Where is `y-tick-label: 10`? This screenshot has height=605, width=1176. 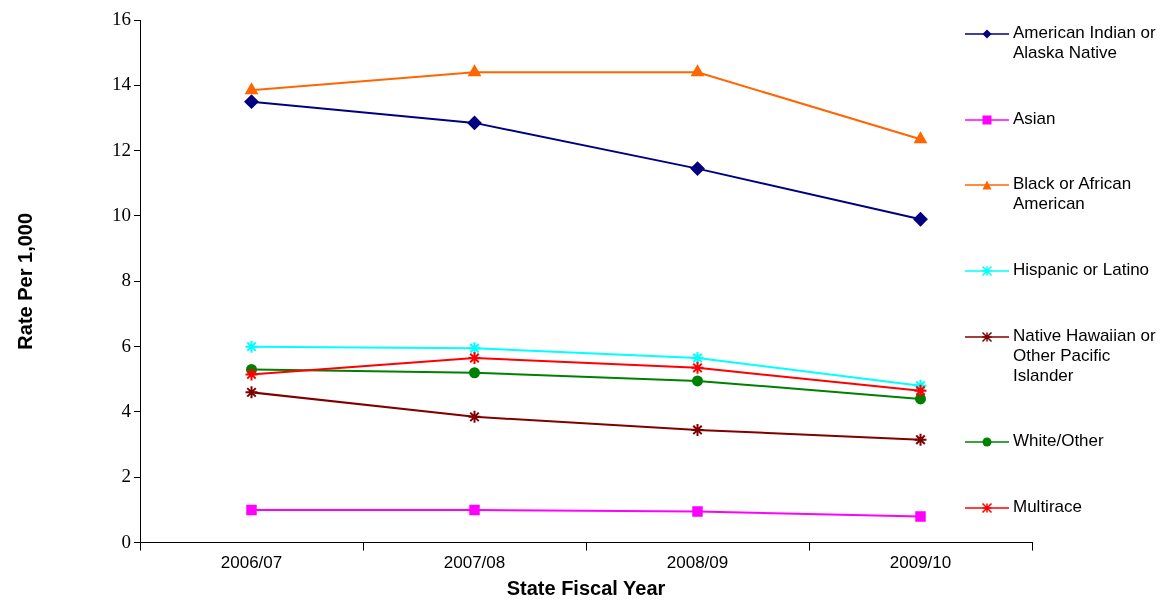 y-tick-label: 10 is located at coordinates (121, 214).